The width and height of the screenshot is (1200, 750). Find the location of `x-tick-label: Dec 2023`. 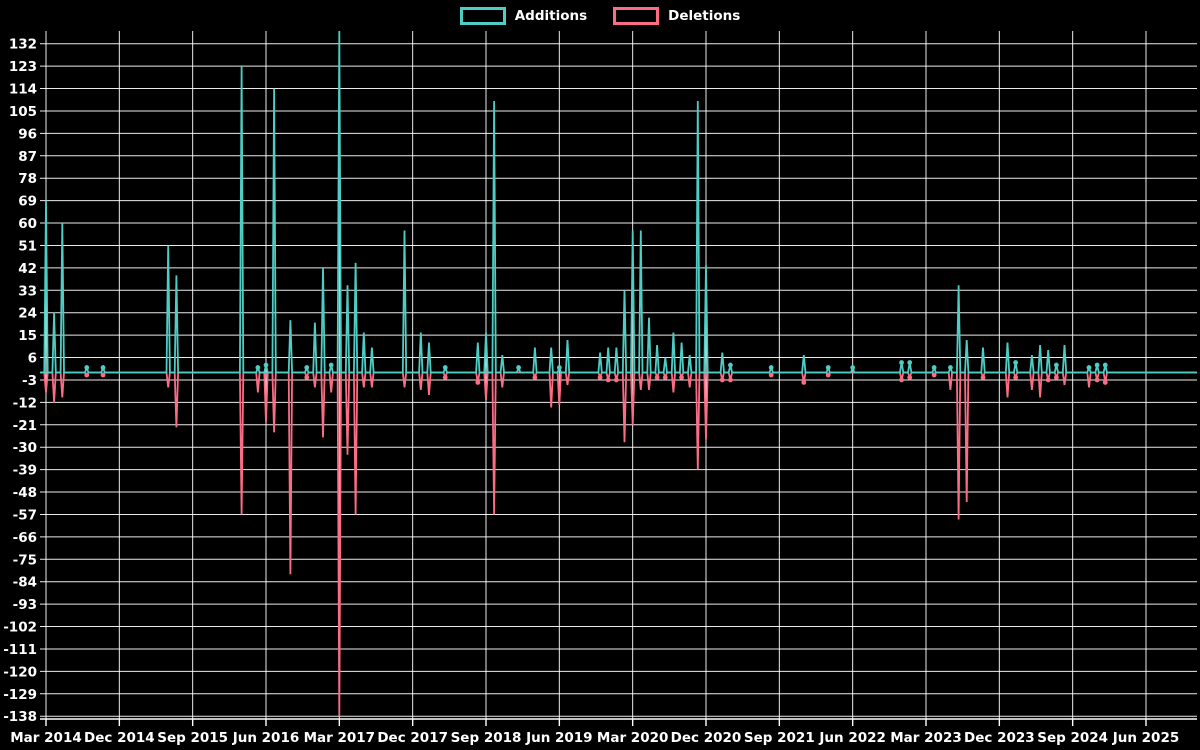

x-tick-label: Dec 2023 is located at coordinates (999, 738).